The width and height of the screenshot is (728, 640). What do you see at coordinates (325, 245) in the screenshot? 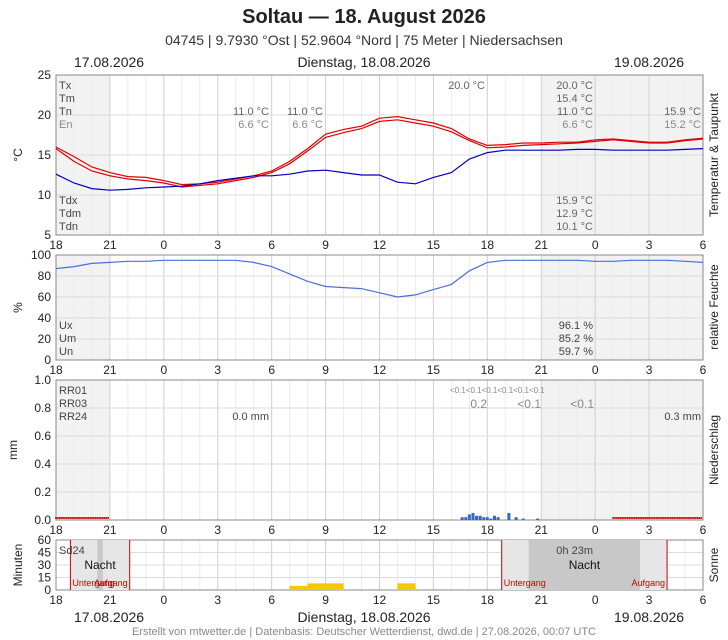
I see `x-tick-label: 9` at bounding box center [325, 245].